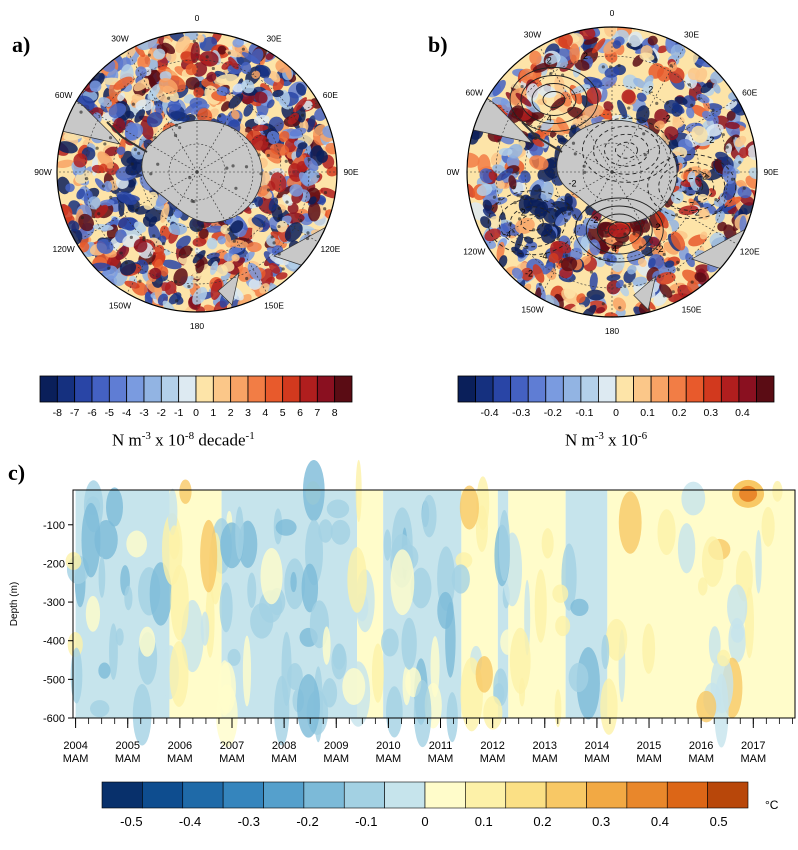 The height and width of the screenshot is (850, 798). I want to click on map-a-lon-label: 30E, so click(273, 39).